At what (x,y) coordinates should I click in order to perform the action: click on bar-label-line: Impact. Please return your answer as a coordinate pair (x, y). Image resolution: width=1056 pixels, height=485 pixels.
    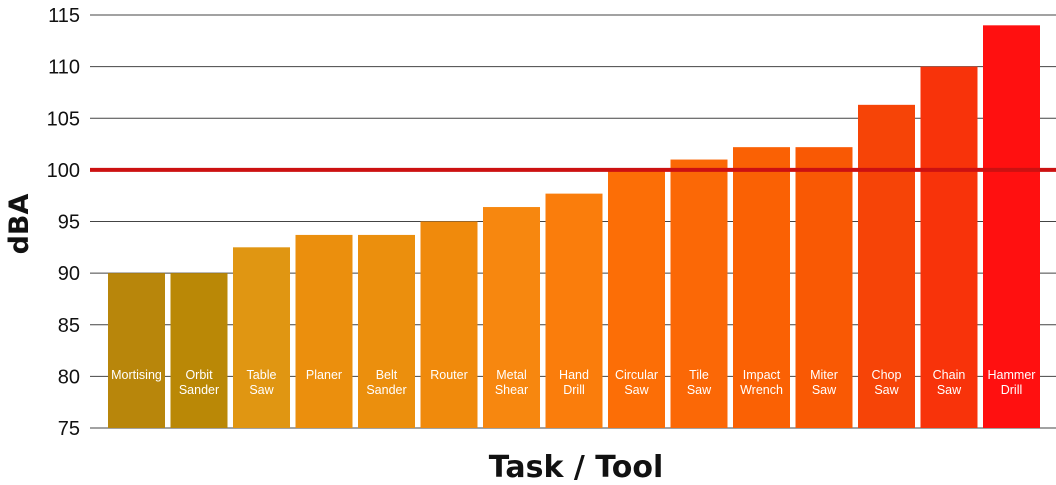
    Looking at the image, I should click on (762, 375).